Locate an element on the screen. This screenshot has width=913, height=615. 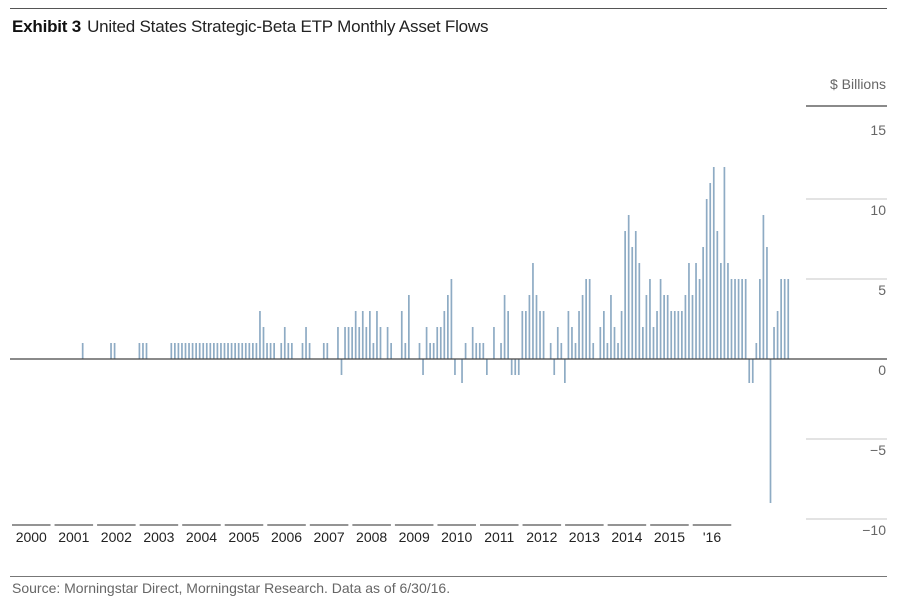
y-tick-label: 10 is located at coordinates (878, 210).